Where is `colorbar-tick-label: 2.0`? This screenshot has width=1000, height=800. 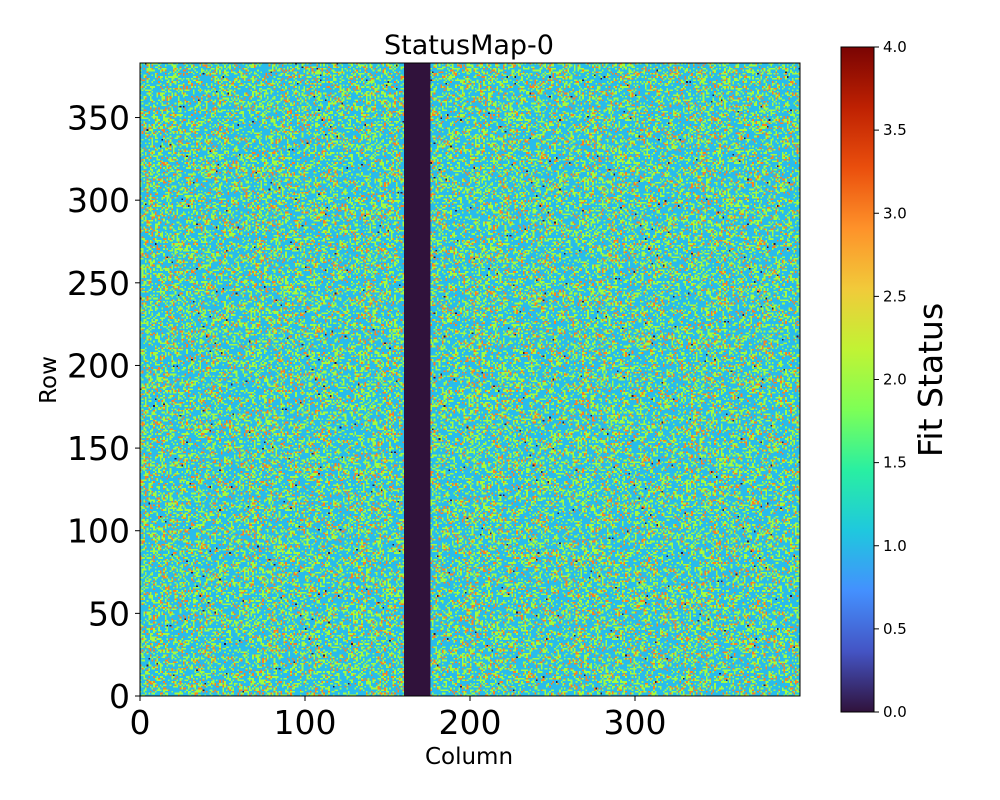 colorbar-tick-label: 2.0 is located at coordinates (895, 380).